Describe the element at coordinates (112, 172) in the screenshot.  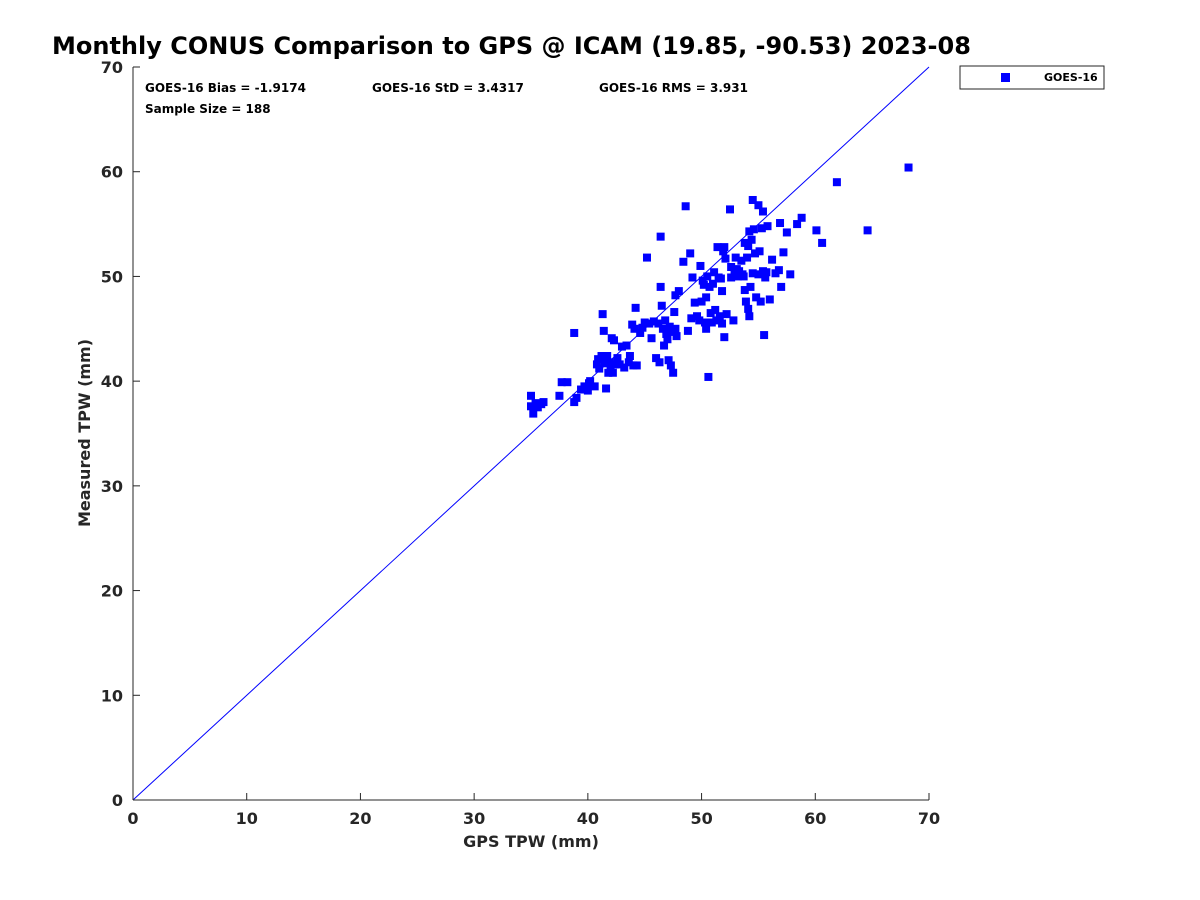
I see `y-tick-label: 60` at that location.